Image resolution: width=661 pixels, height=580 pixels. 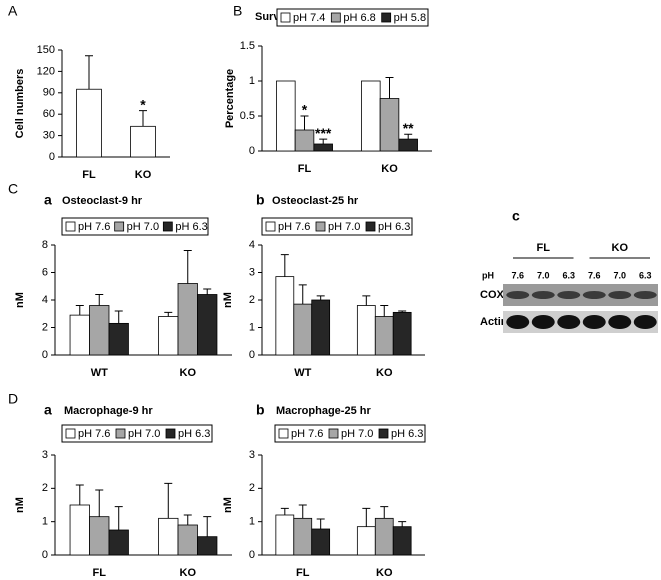 What do you see at coordinates (408, 128) in the screenshot?
I see `annotation: **` at bounding box center [408, 128].